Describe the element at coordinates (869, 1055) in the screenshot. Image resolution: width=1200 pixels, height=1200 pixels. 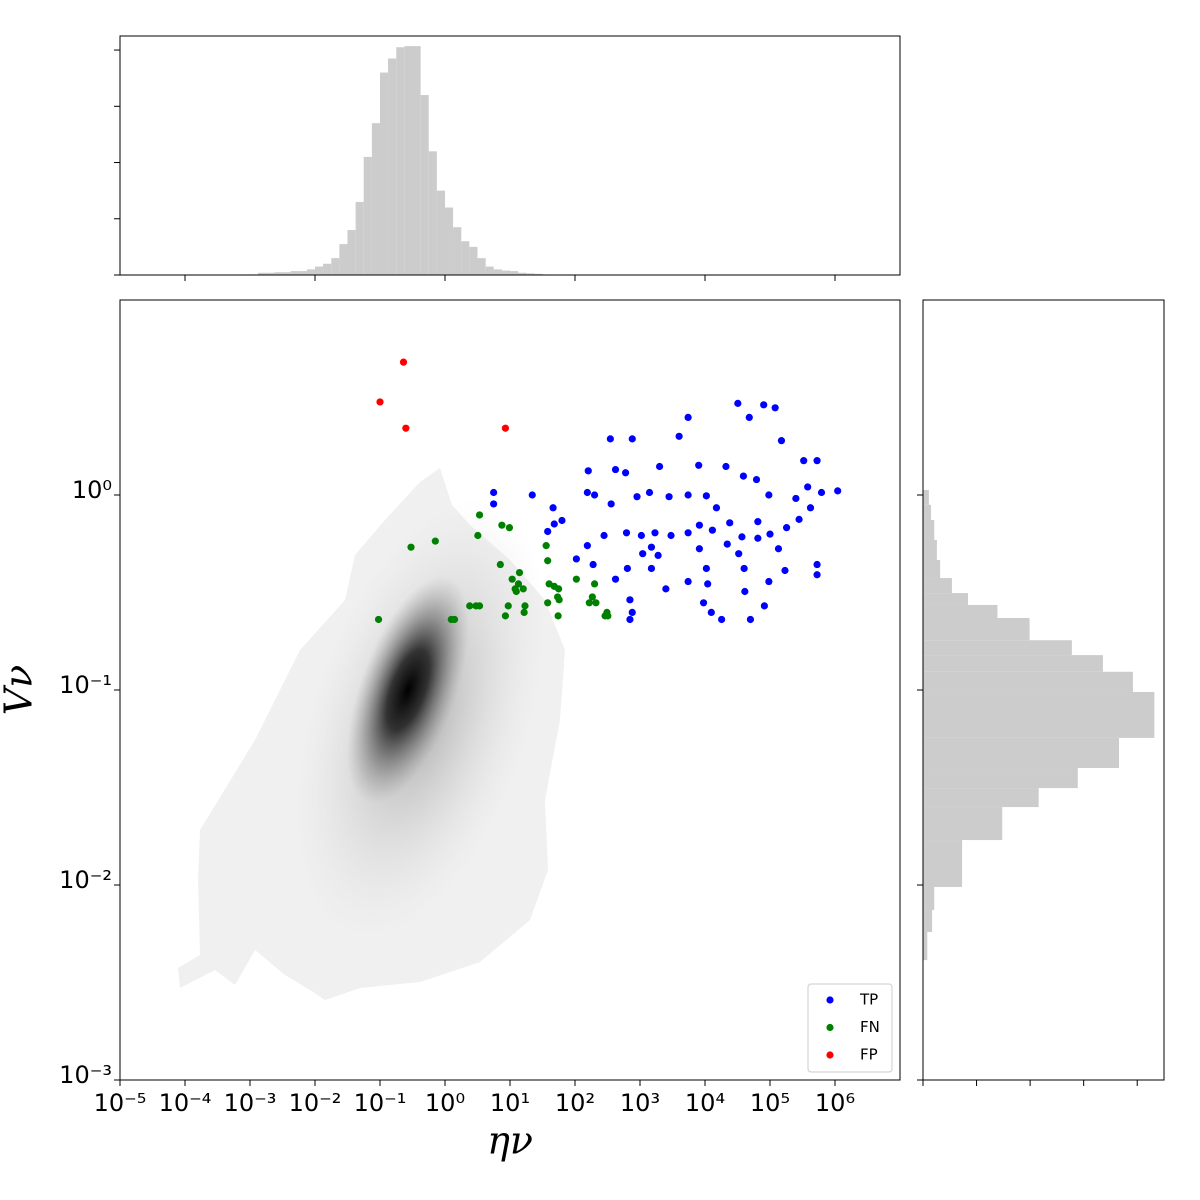
I see `legend-label: FP` at that location.